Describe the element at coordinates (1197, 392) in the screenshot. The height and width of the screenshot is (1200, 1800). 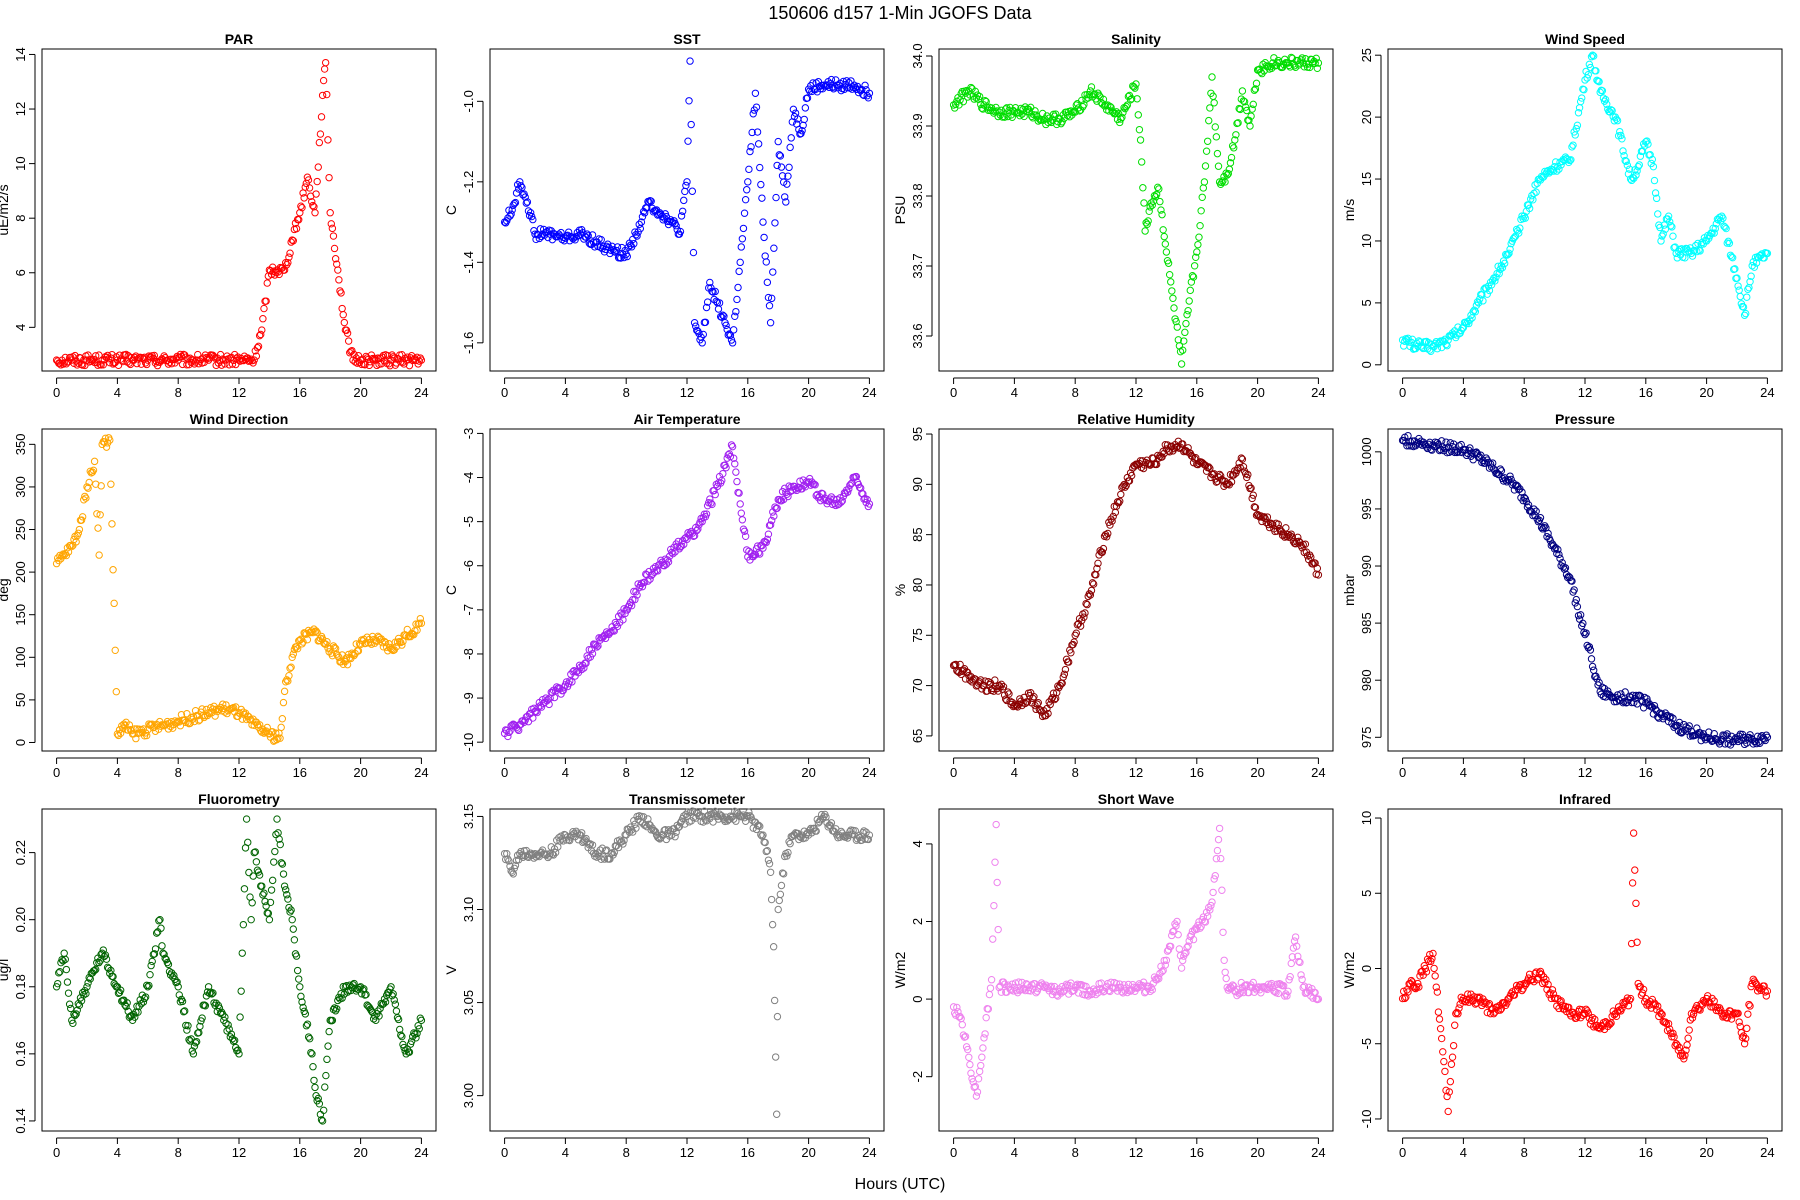
I see `x-tick-label: 16` at that location.